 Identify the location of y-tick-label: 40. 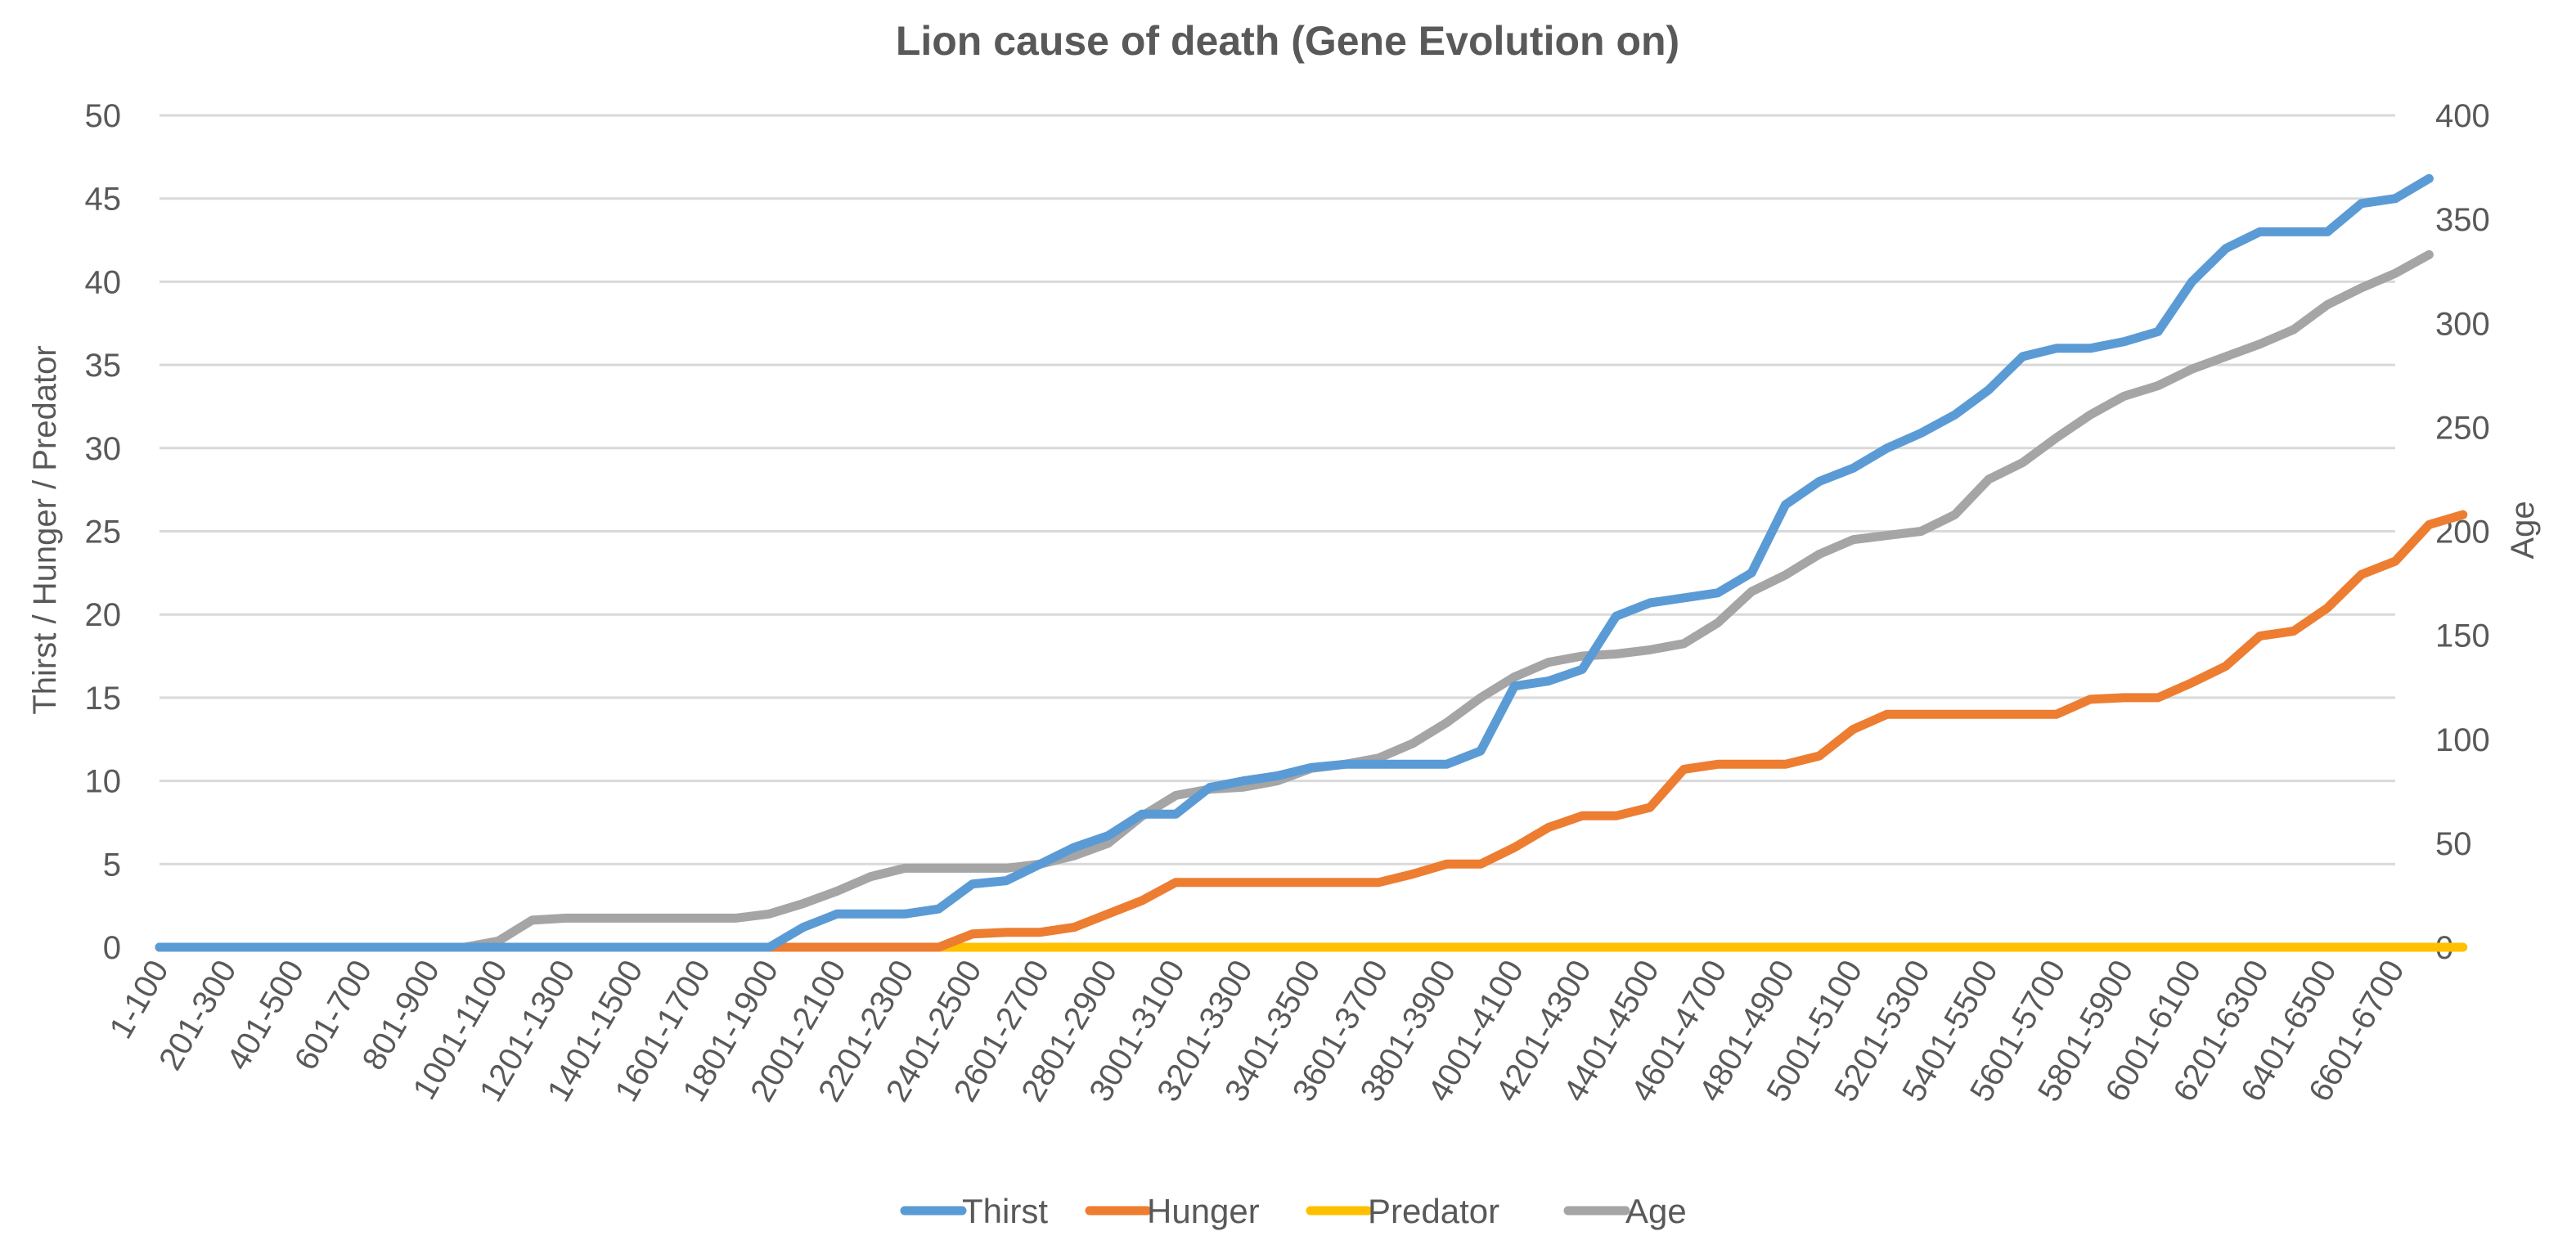
(104, 282).